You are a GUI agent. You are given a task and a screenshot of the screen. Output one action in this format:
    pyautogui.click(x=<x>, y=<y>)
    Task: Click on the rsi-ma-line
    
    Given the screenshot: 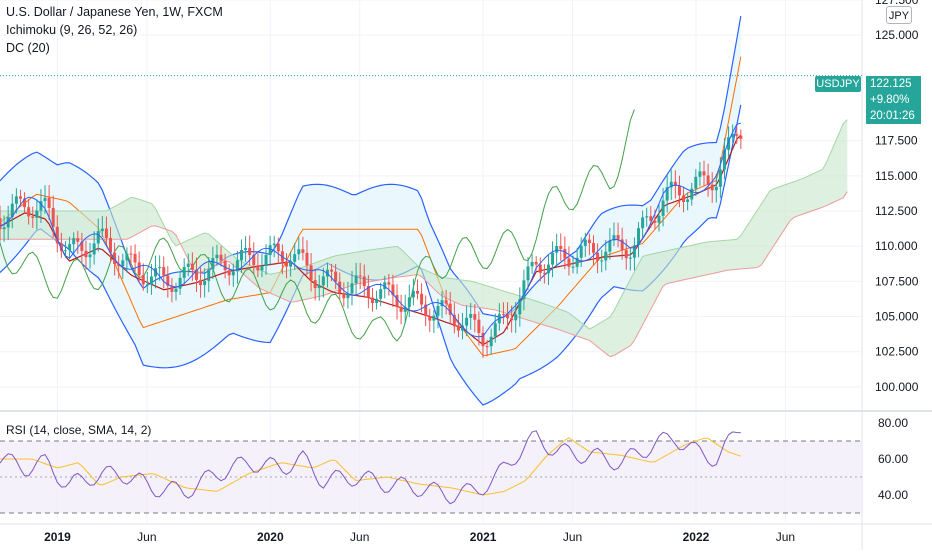 What is the action you would take?
    pyautogui.click(x=370, y=466)
    